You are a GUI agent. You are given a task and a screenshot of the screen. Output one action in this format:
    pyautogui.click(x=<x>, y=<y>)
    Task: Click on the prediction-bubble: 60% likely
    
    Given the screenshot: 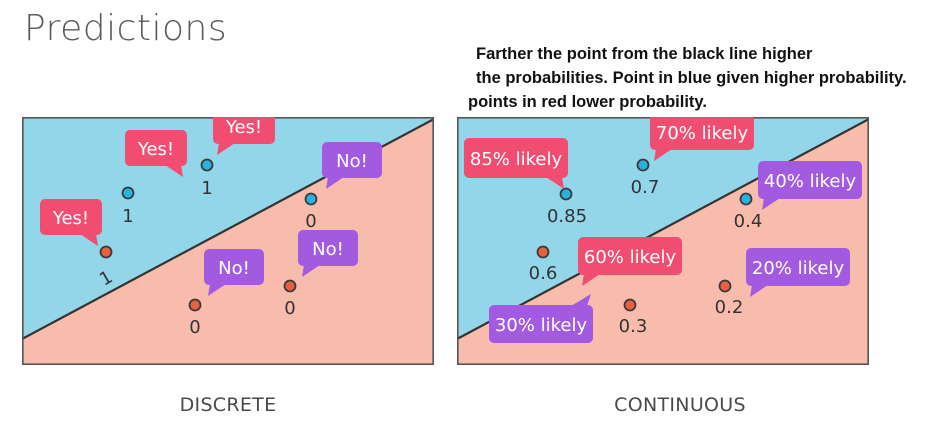 What is the action you would take?
    pyautogui.click(x=630, y=261)
    